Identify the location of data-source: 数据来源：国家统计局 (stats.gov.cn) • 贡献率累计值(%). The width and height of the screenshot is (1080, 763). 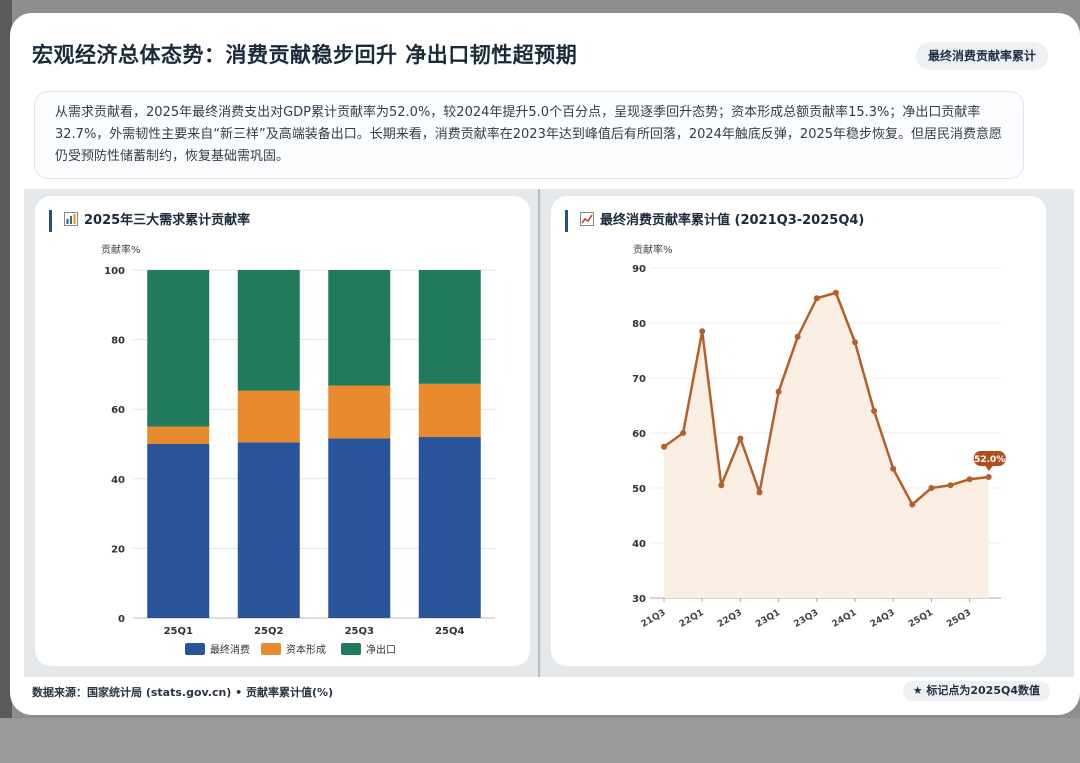
(183, 692).